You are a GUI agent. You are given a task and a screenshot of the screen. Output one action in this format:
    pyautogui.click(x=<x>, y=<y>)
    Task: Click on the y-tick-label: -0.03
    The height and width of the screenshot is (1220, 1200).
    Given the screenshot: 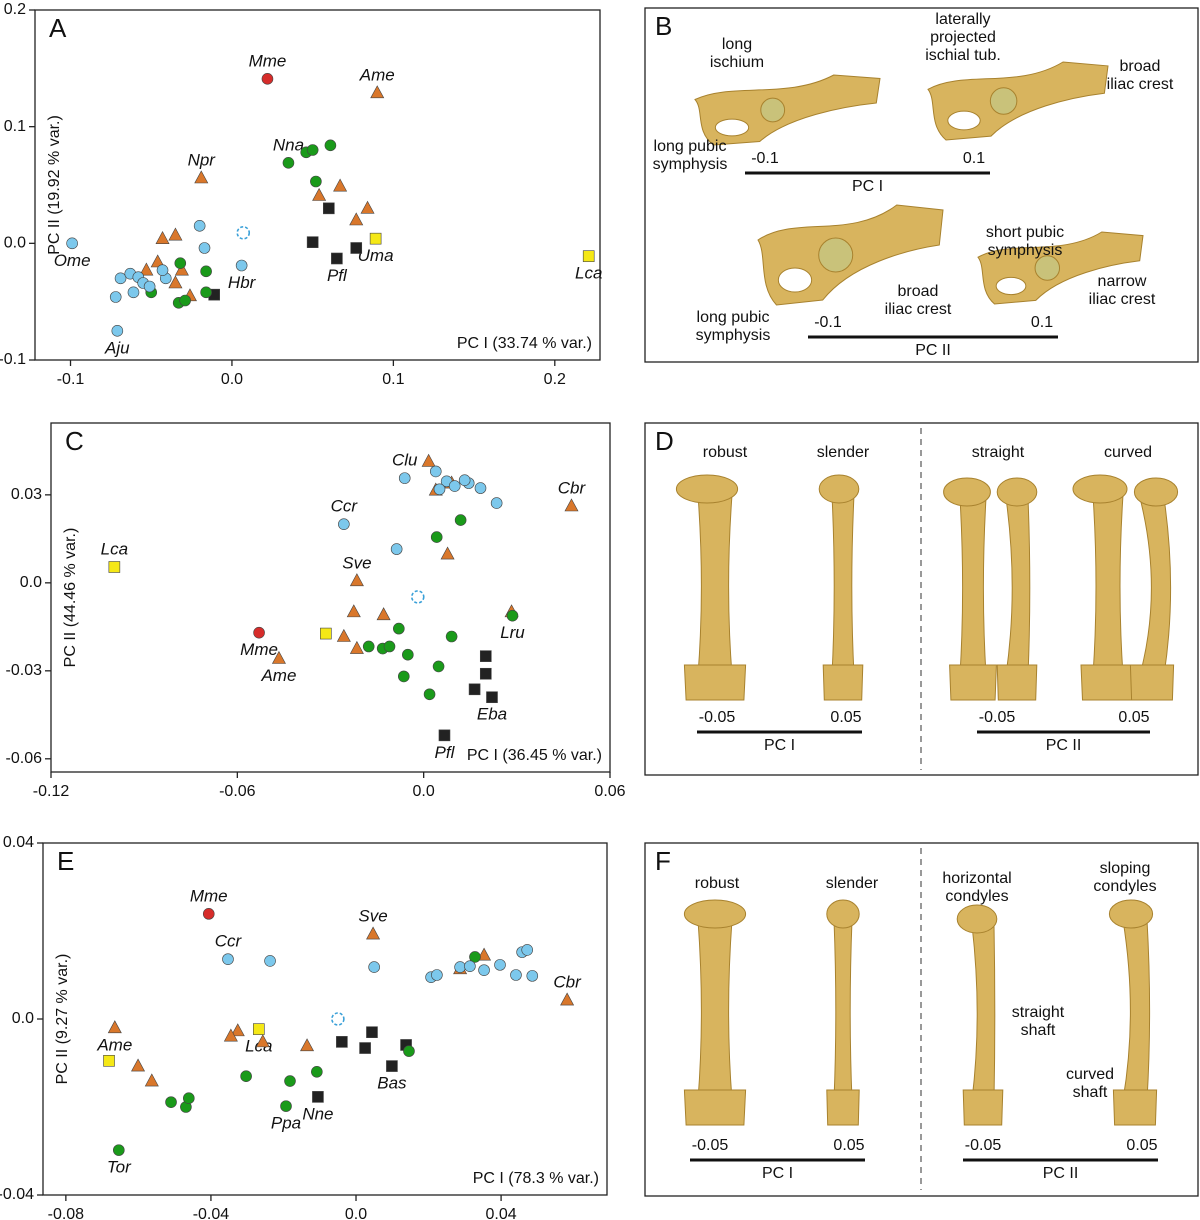 What is the action you would take?
    pyautogui.click(x=24, y=670)
    